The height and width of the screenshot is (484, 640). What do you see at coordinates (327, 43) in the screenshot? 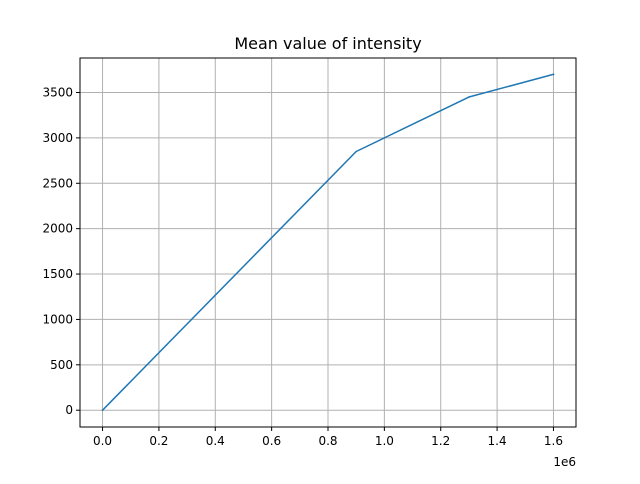
I see `chart-title: Mean value of intensity` at bounding box center [327, 43].